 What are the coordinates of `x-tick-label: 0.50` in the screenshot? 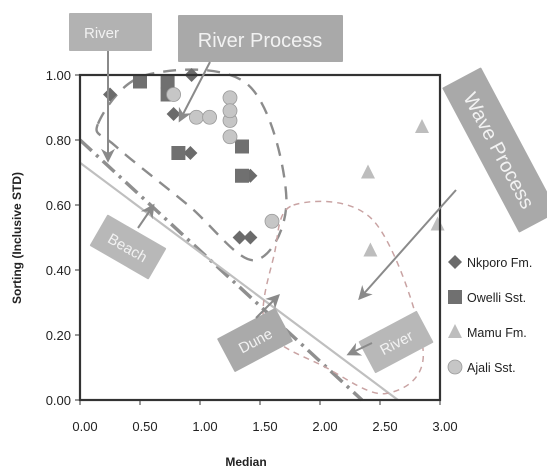 It's located at (144, 426).